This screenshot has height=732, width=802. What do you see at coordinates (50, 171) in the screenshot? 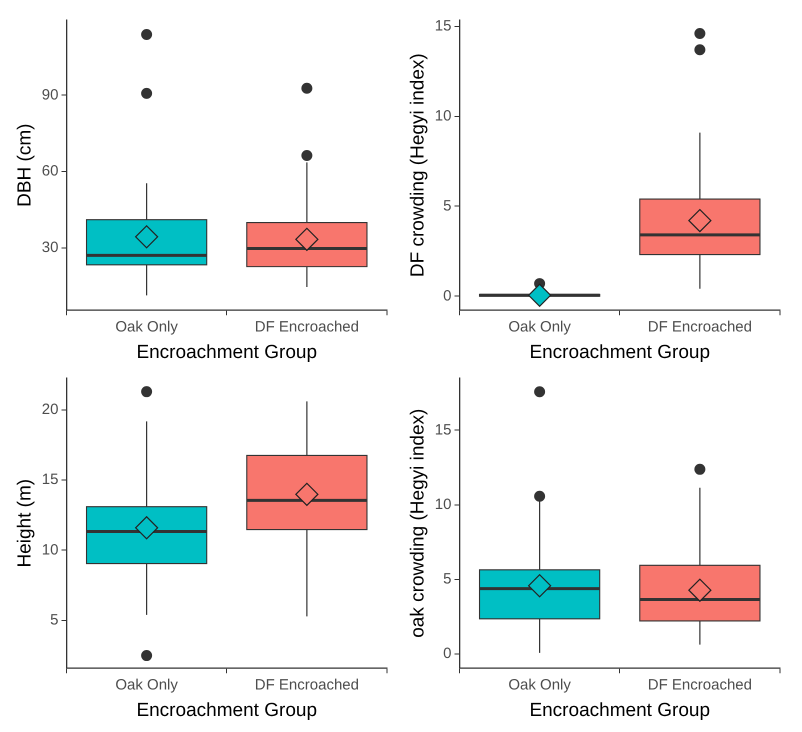
I see `y-tick-label: 60` at bounding box center [50, 171].